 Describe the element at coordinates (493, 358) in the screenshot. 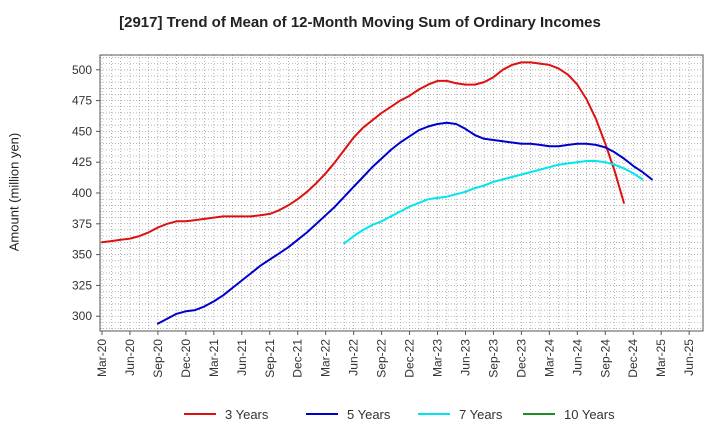

I see `x-tick-label: Sep-23` at that location.